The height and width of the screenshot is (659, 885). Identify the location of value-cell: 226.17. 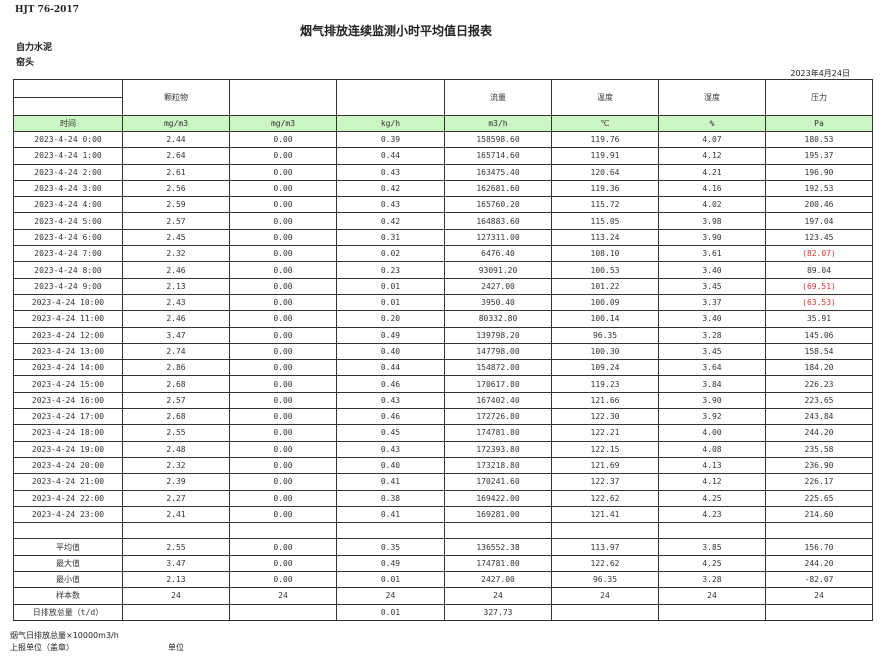
(819, 482).